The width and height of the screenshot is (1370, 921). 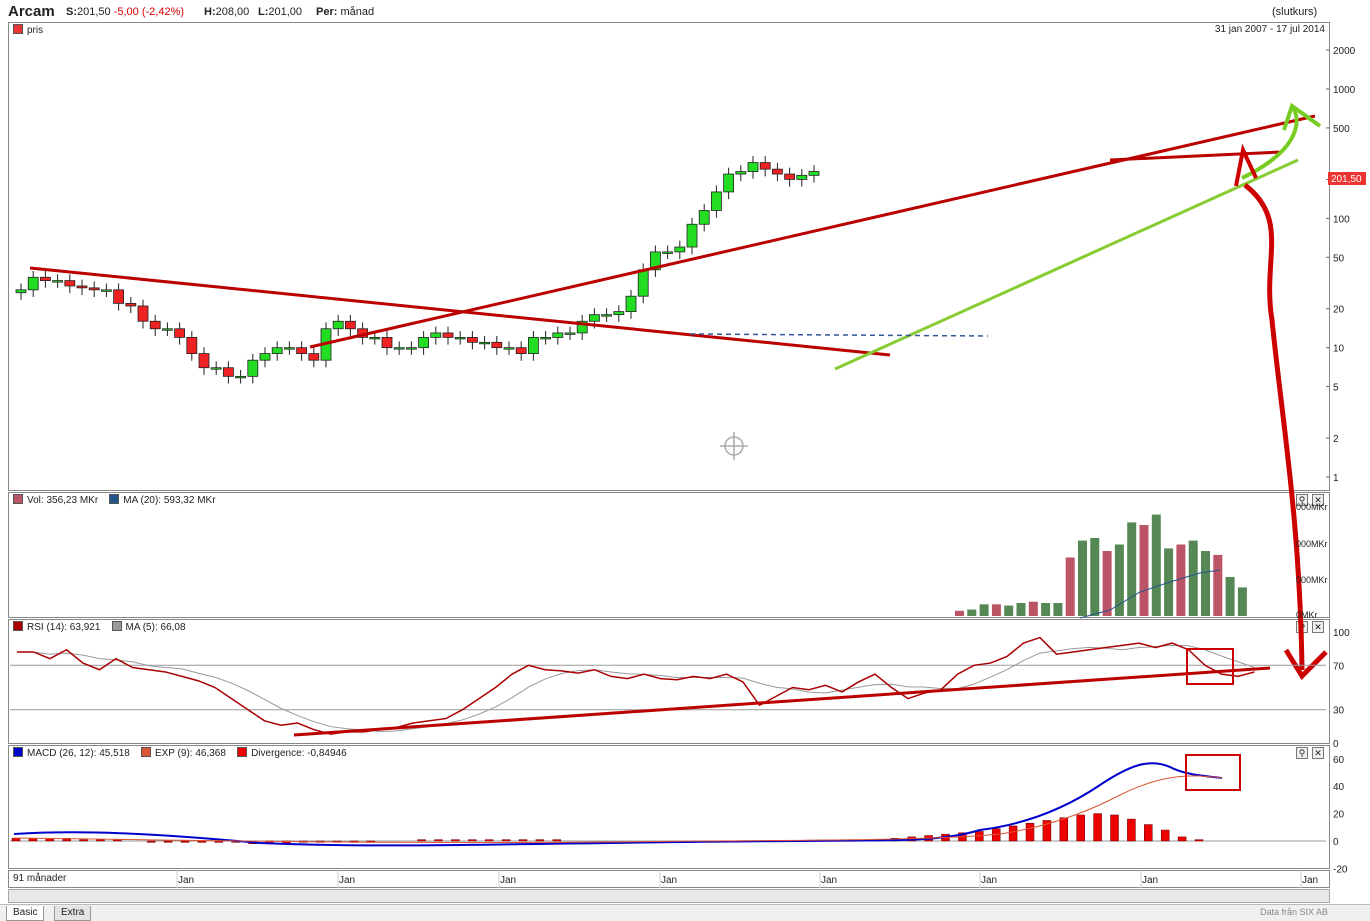 What do you see at coordinates (669, 681) in the screenshot?
I see `rsi-pane: RSI (14): 63,921 MA (5): 66,08` at bounding box center [669, 681].